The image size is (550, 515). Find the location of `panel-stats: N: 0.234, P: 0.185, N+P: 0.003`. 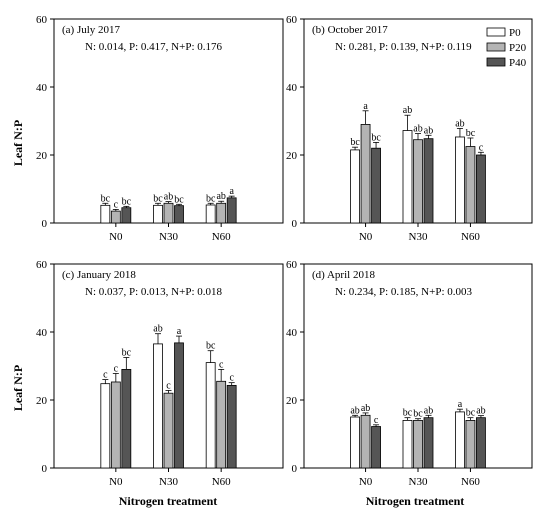

panel-stats: N: 0.234, P: 0.185, N+P: 0.003 is located at coordinates (403, 292).